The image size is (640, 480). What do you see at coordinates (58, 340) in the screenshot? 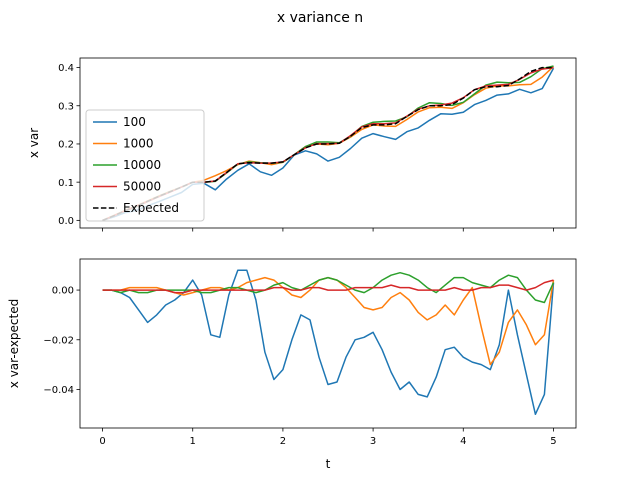
I see `bottom-y-tick-label: −0.02` at bounding box center [58, 340].